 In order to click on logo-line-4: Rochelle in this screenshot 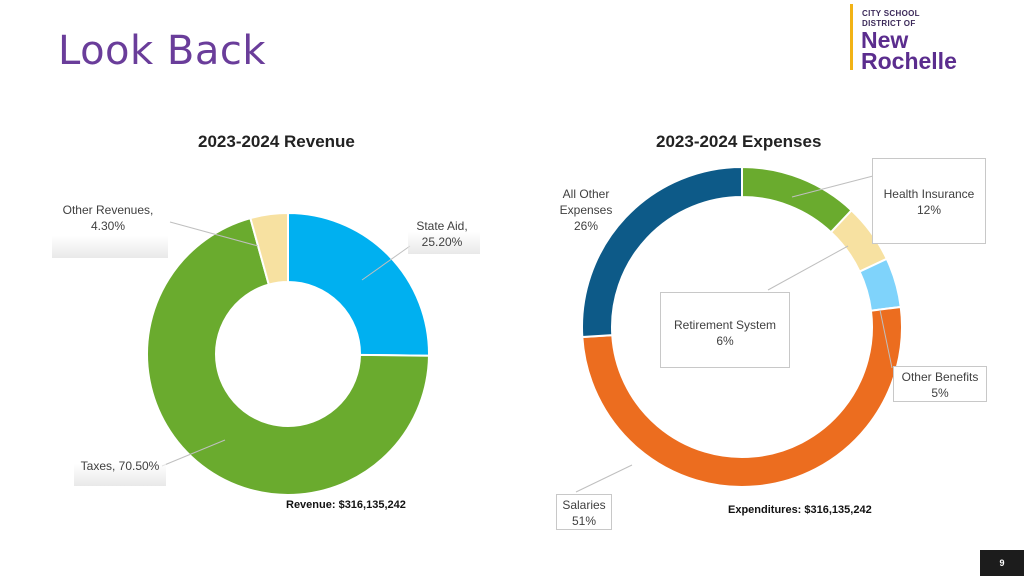, I will do `click(909, 61)`.